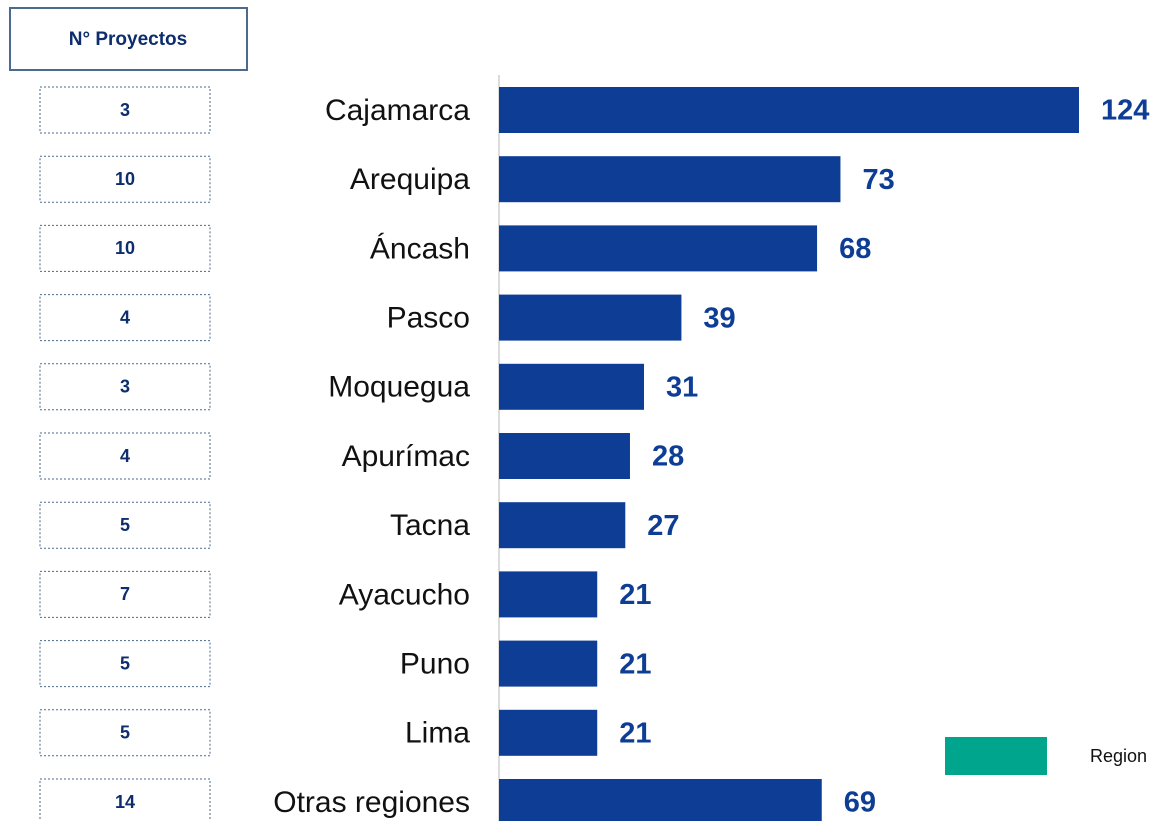 This screenshot has height=821, width=1168. What do you see at coordinates (437, 733) in the screenshot?
I see `category-label: Lima` at bounding box center [437, 733].